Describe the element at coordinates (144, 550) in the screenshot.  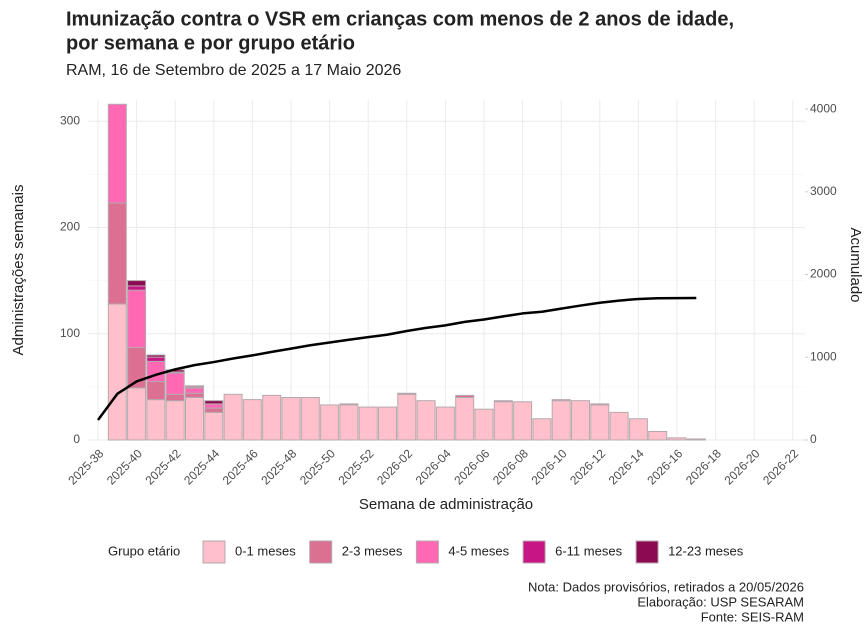
I see `legend-title: Grupo etário` at that location.